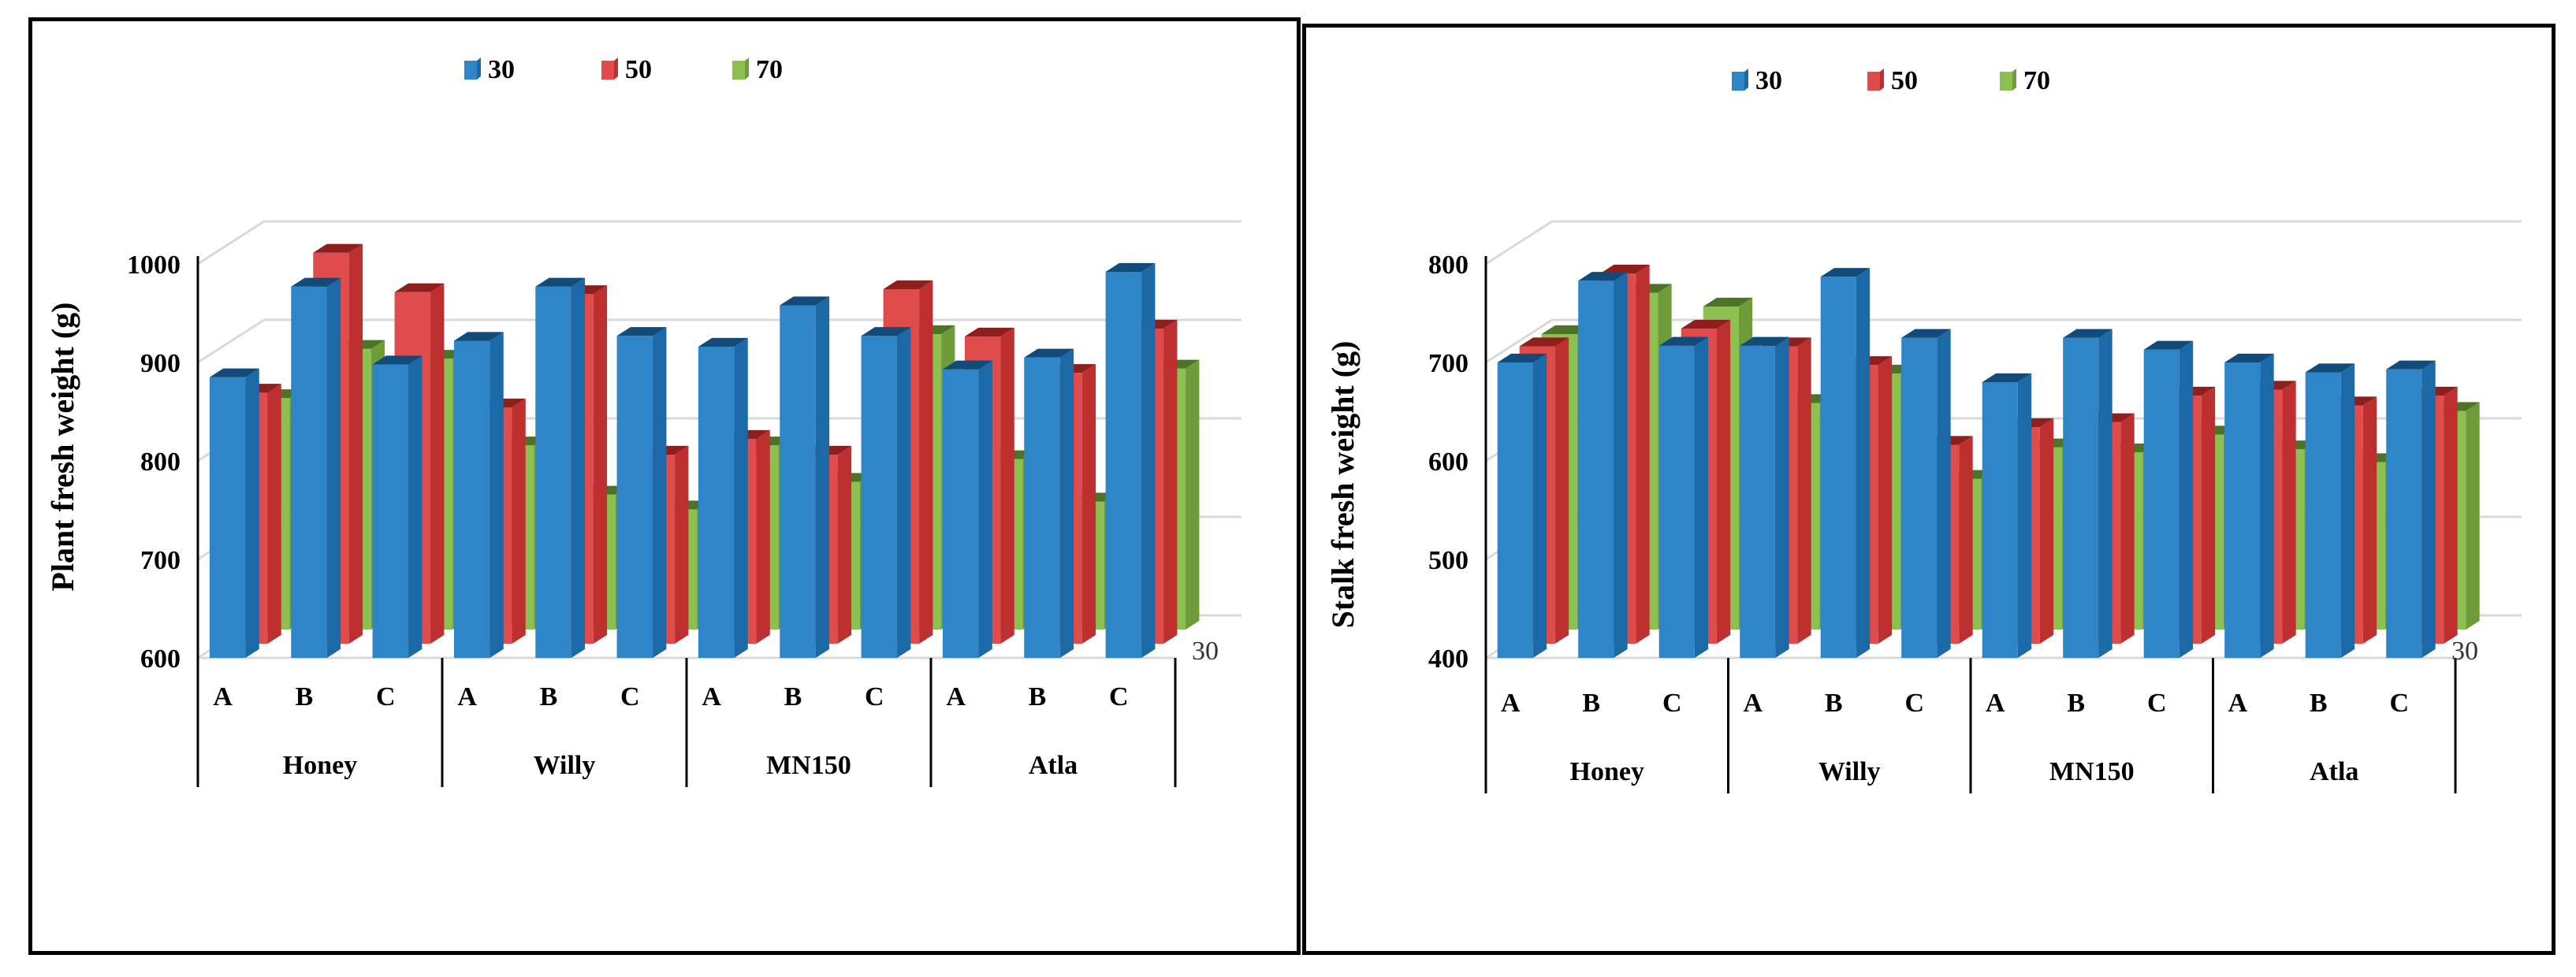 Image resolution: width=2576 pixels, height=977 pixels. Describe the element at coordinates (626, 69) in the screenshot. I see `legend-item-50: 50` at that location.